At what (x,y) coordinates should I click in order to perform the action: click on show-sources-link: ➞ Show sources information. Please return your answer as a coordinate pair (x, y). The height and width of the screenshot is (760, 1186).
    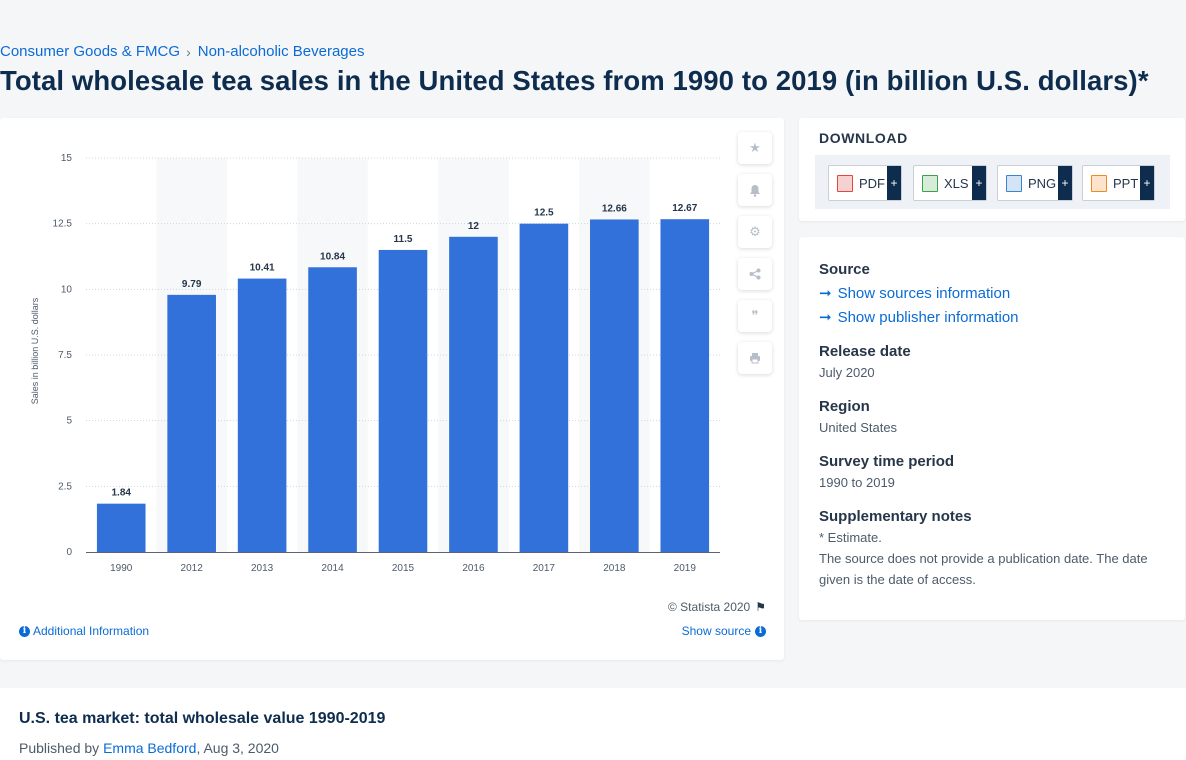
    Looking at the image, I should click on (915, 293).